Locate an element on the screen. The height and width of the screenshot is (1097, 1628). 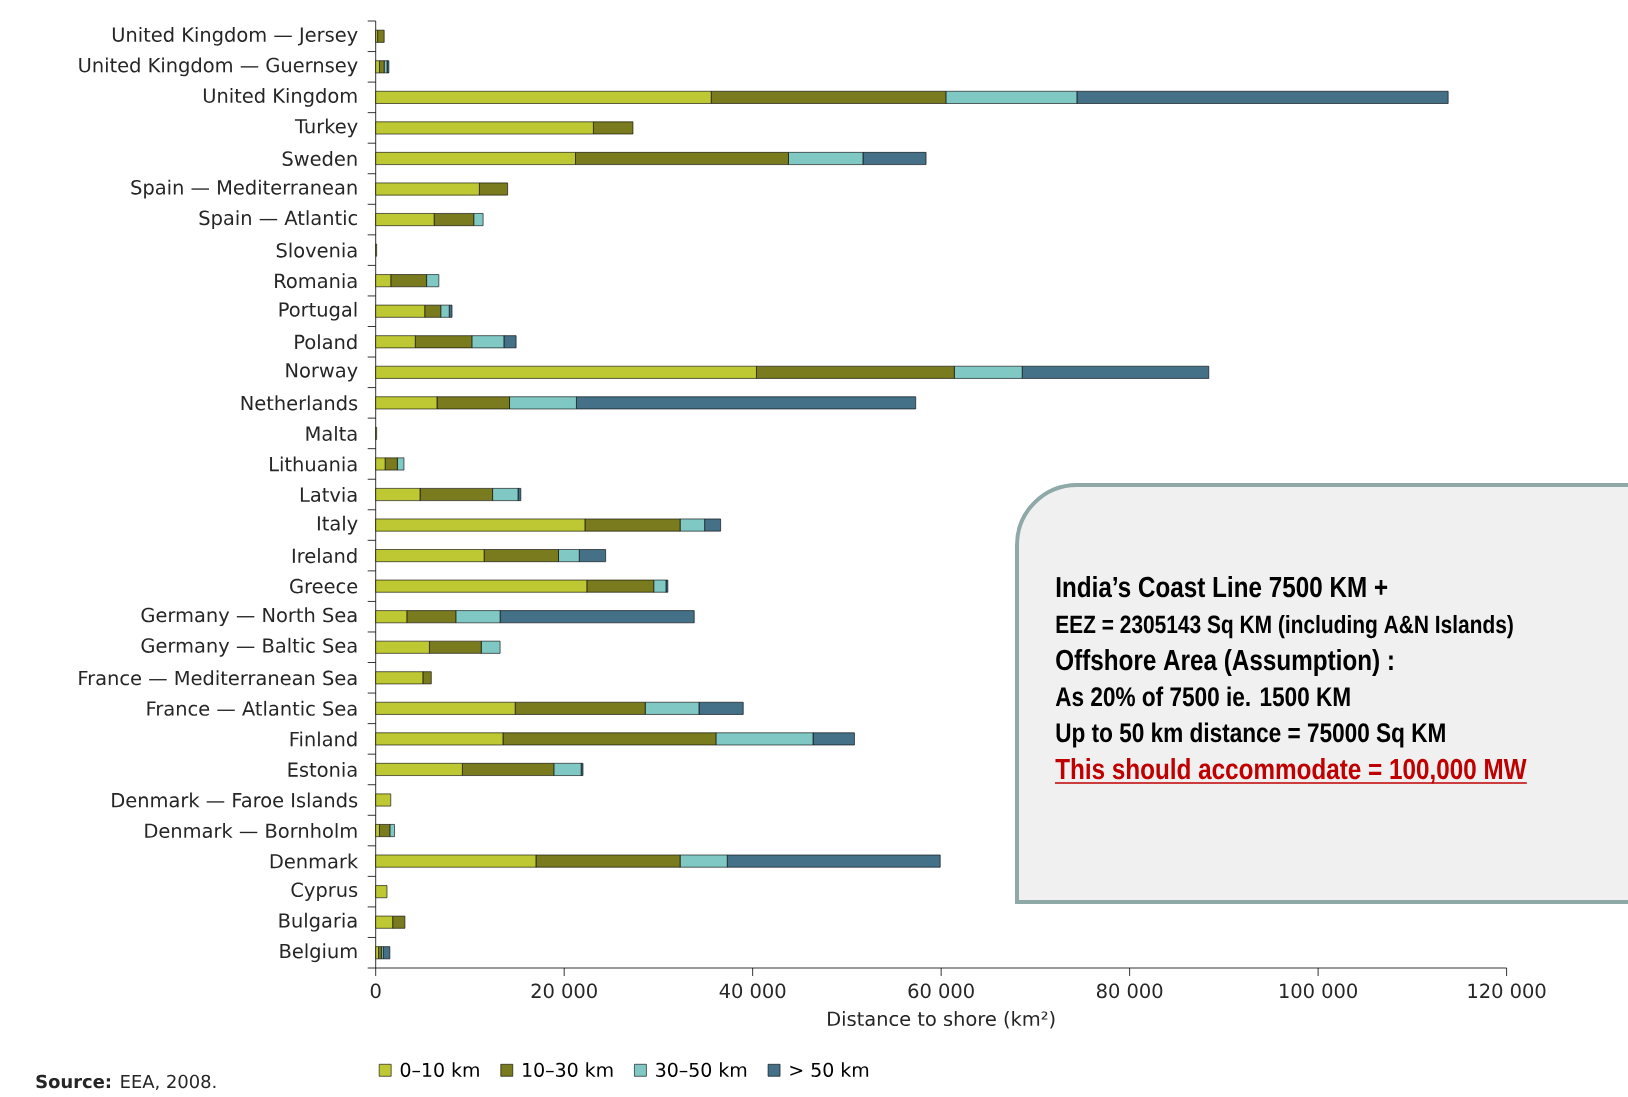
annotation: This should accommodate = 100,000 MW is located at coordinates (1291, 771).